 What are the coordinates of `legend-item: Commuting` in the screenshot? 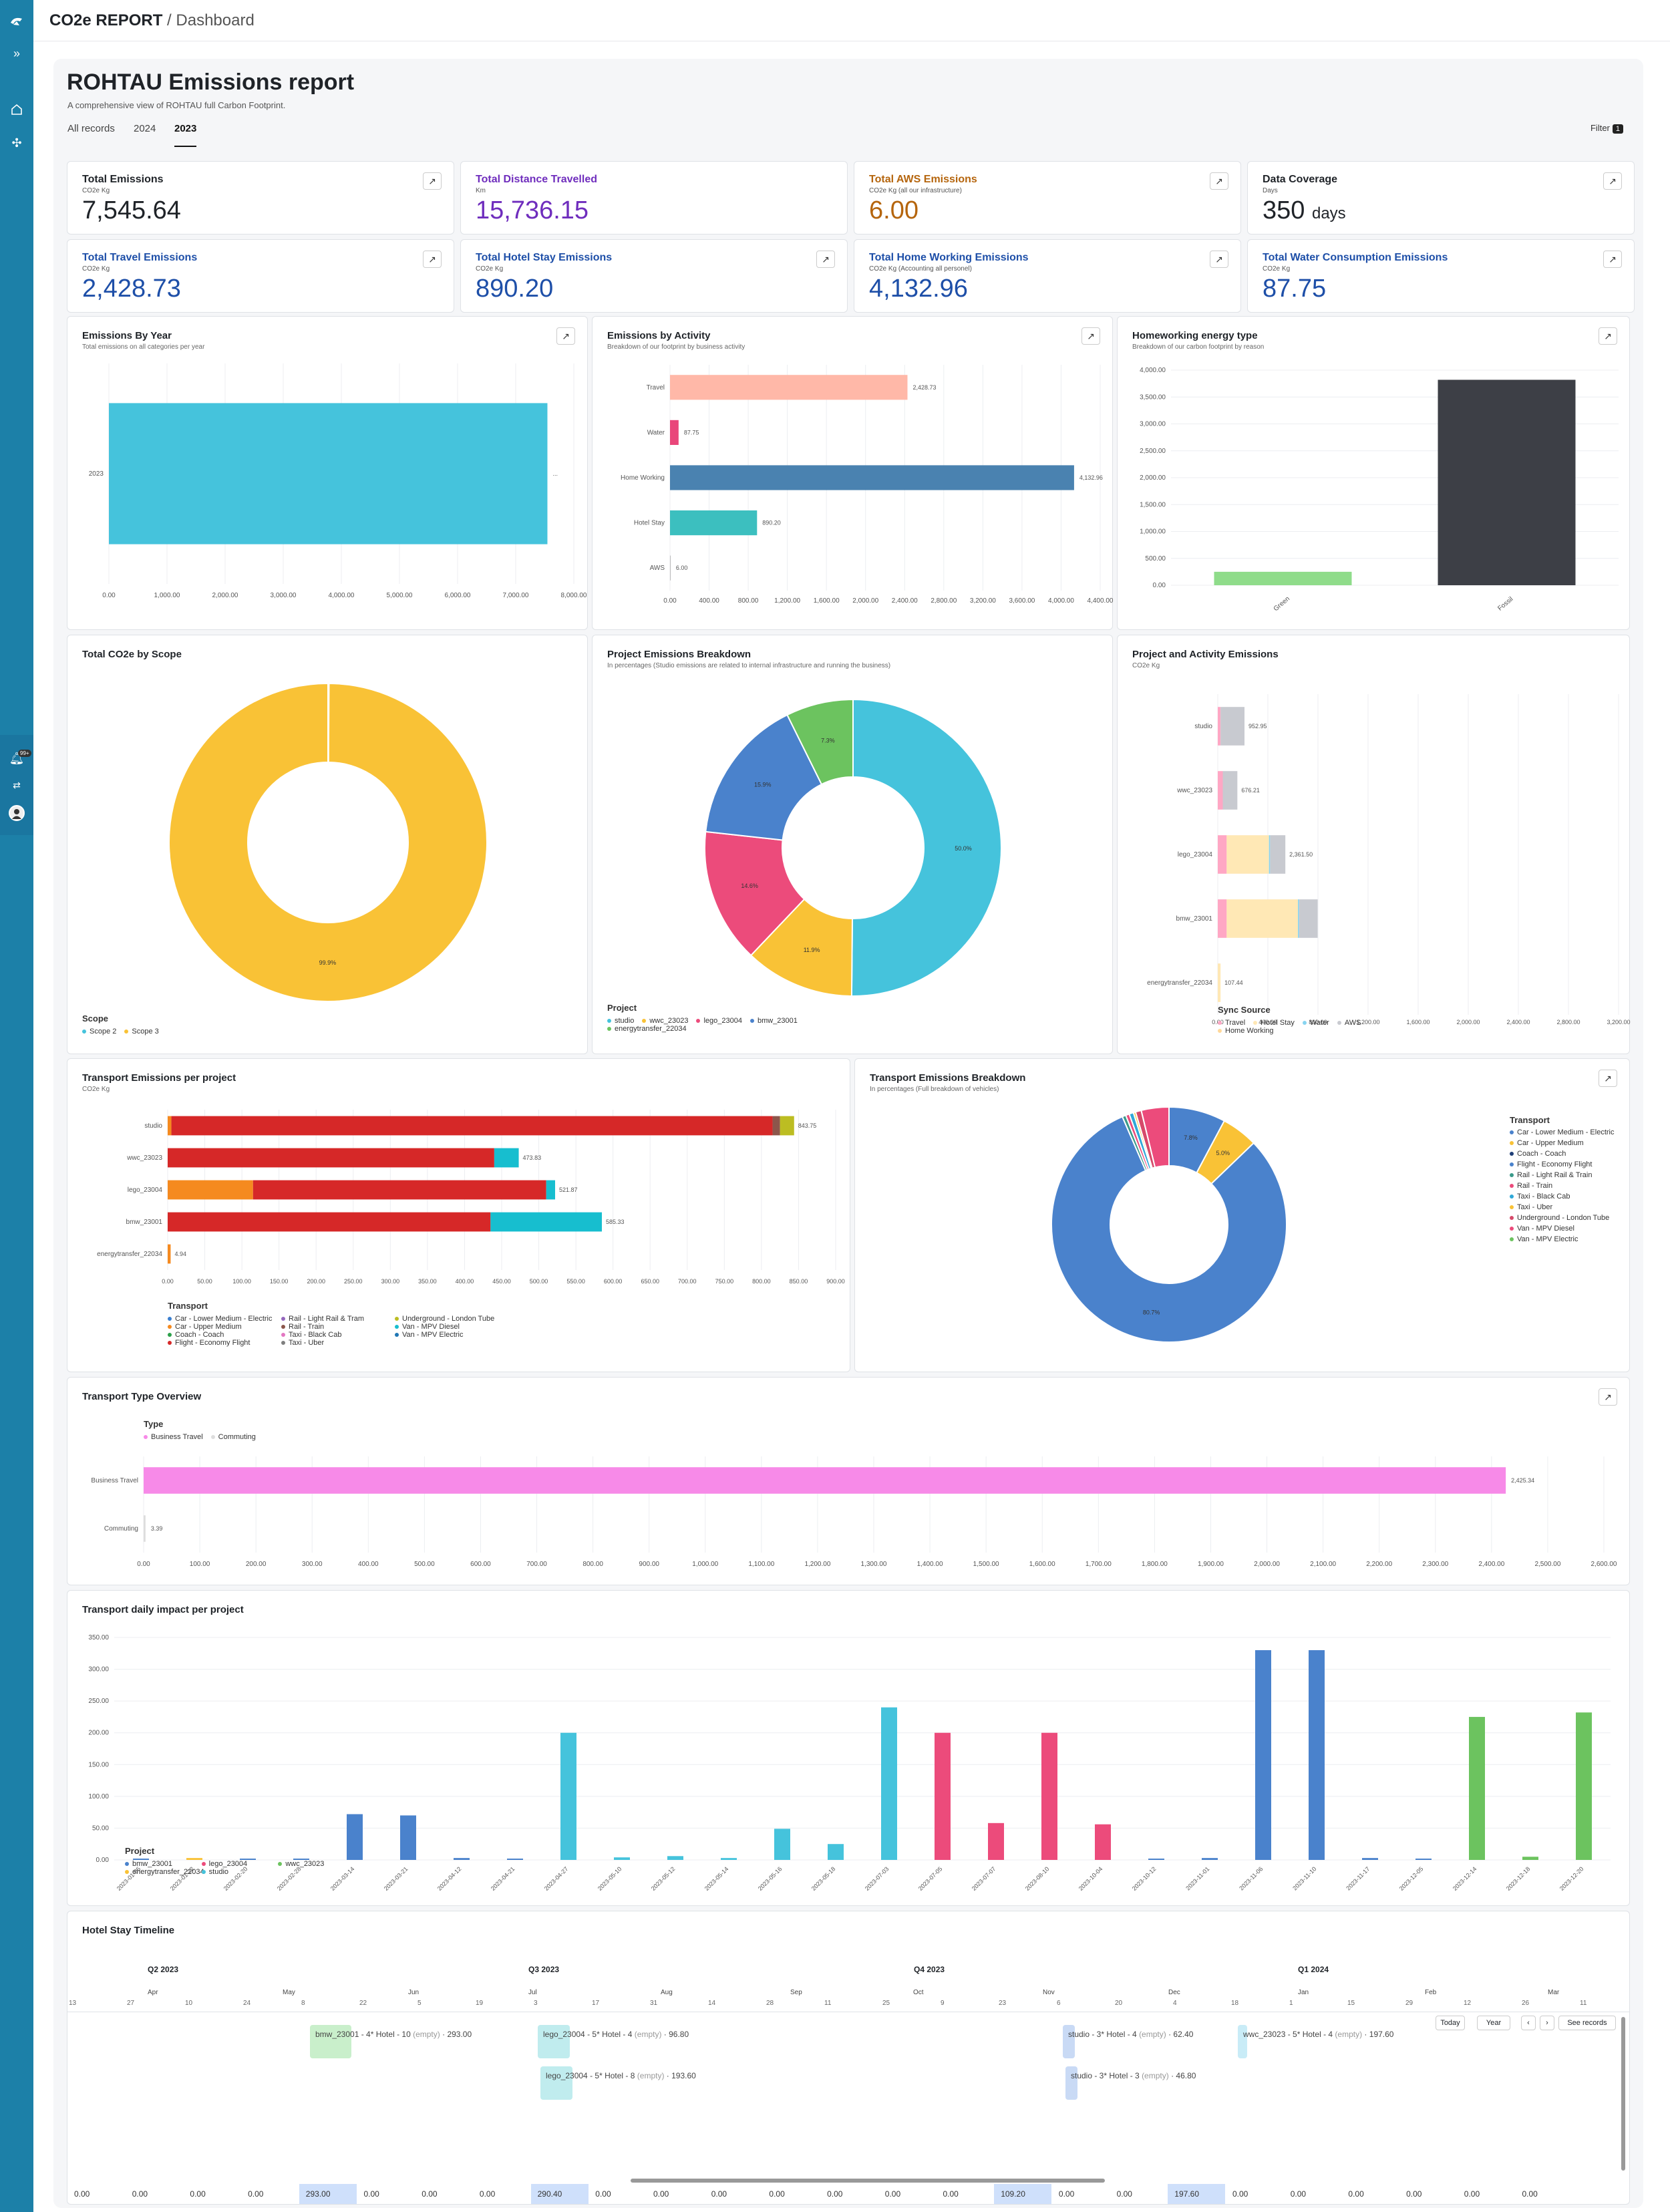 It's located at (233, 1437).